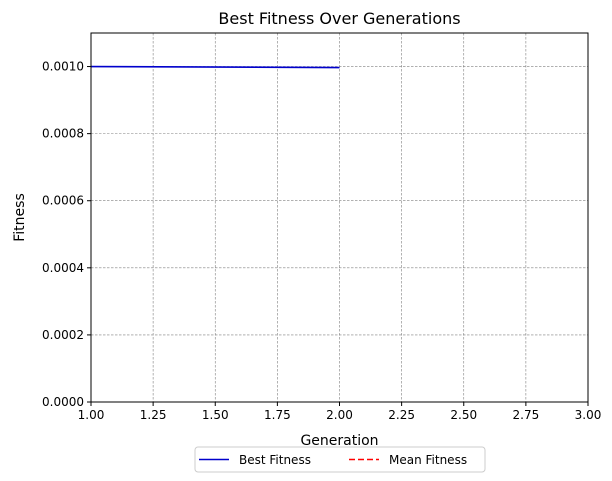  What do you see at coordinates (215, 415) in the screenshot?
I see `x-tick-label: 1.50` at bounding box center [215, 415].